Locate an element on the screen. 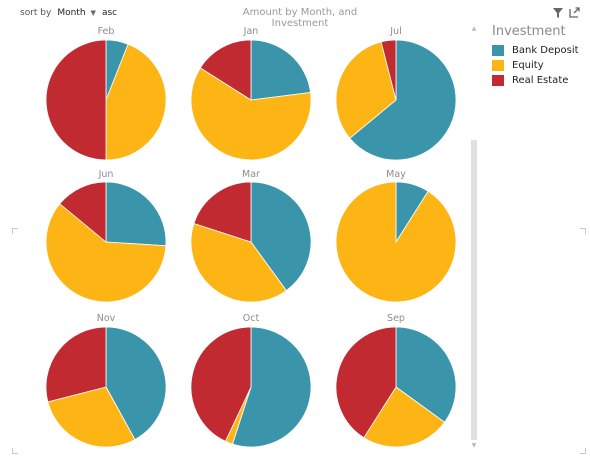 This screenshot has height=459, width=590. pie-slice-feb-real-estate is located at coordinates (76, 100).